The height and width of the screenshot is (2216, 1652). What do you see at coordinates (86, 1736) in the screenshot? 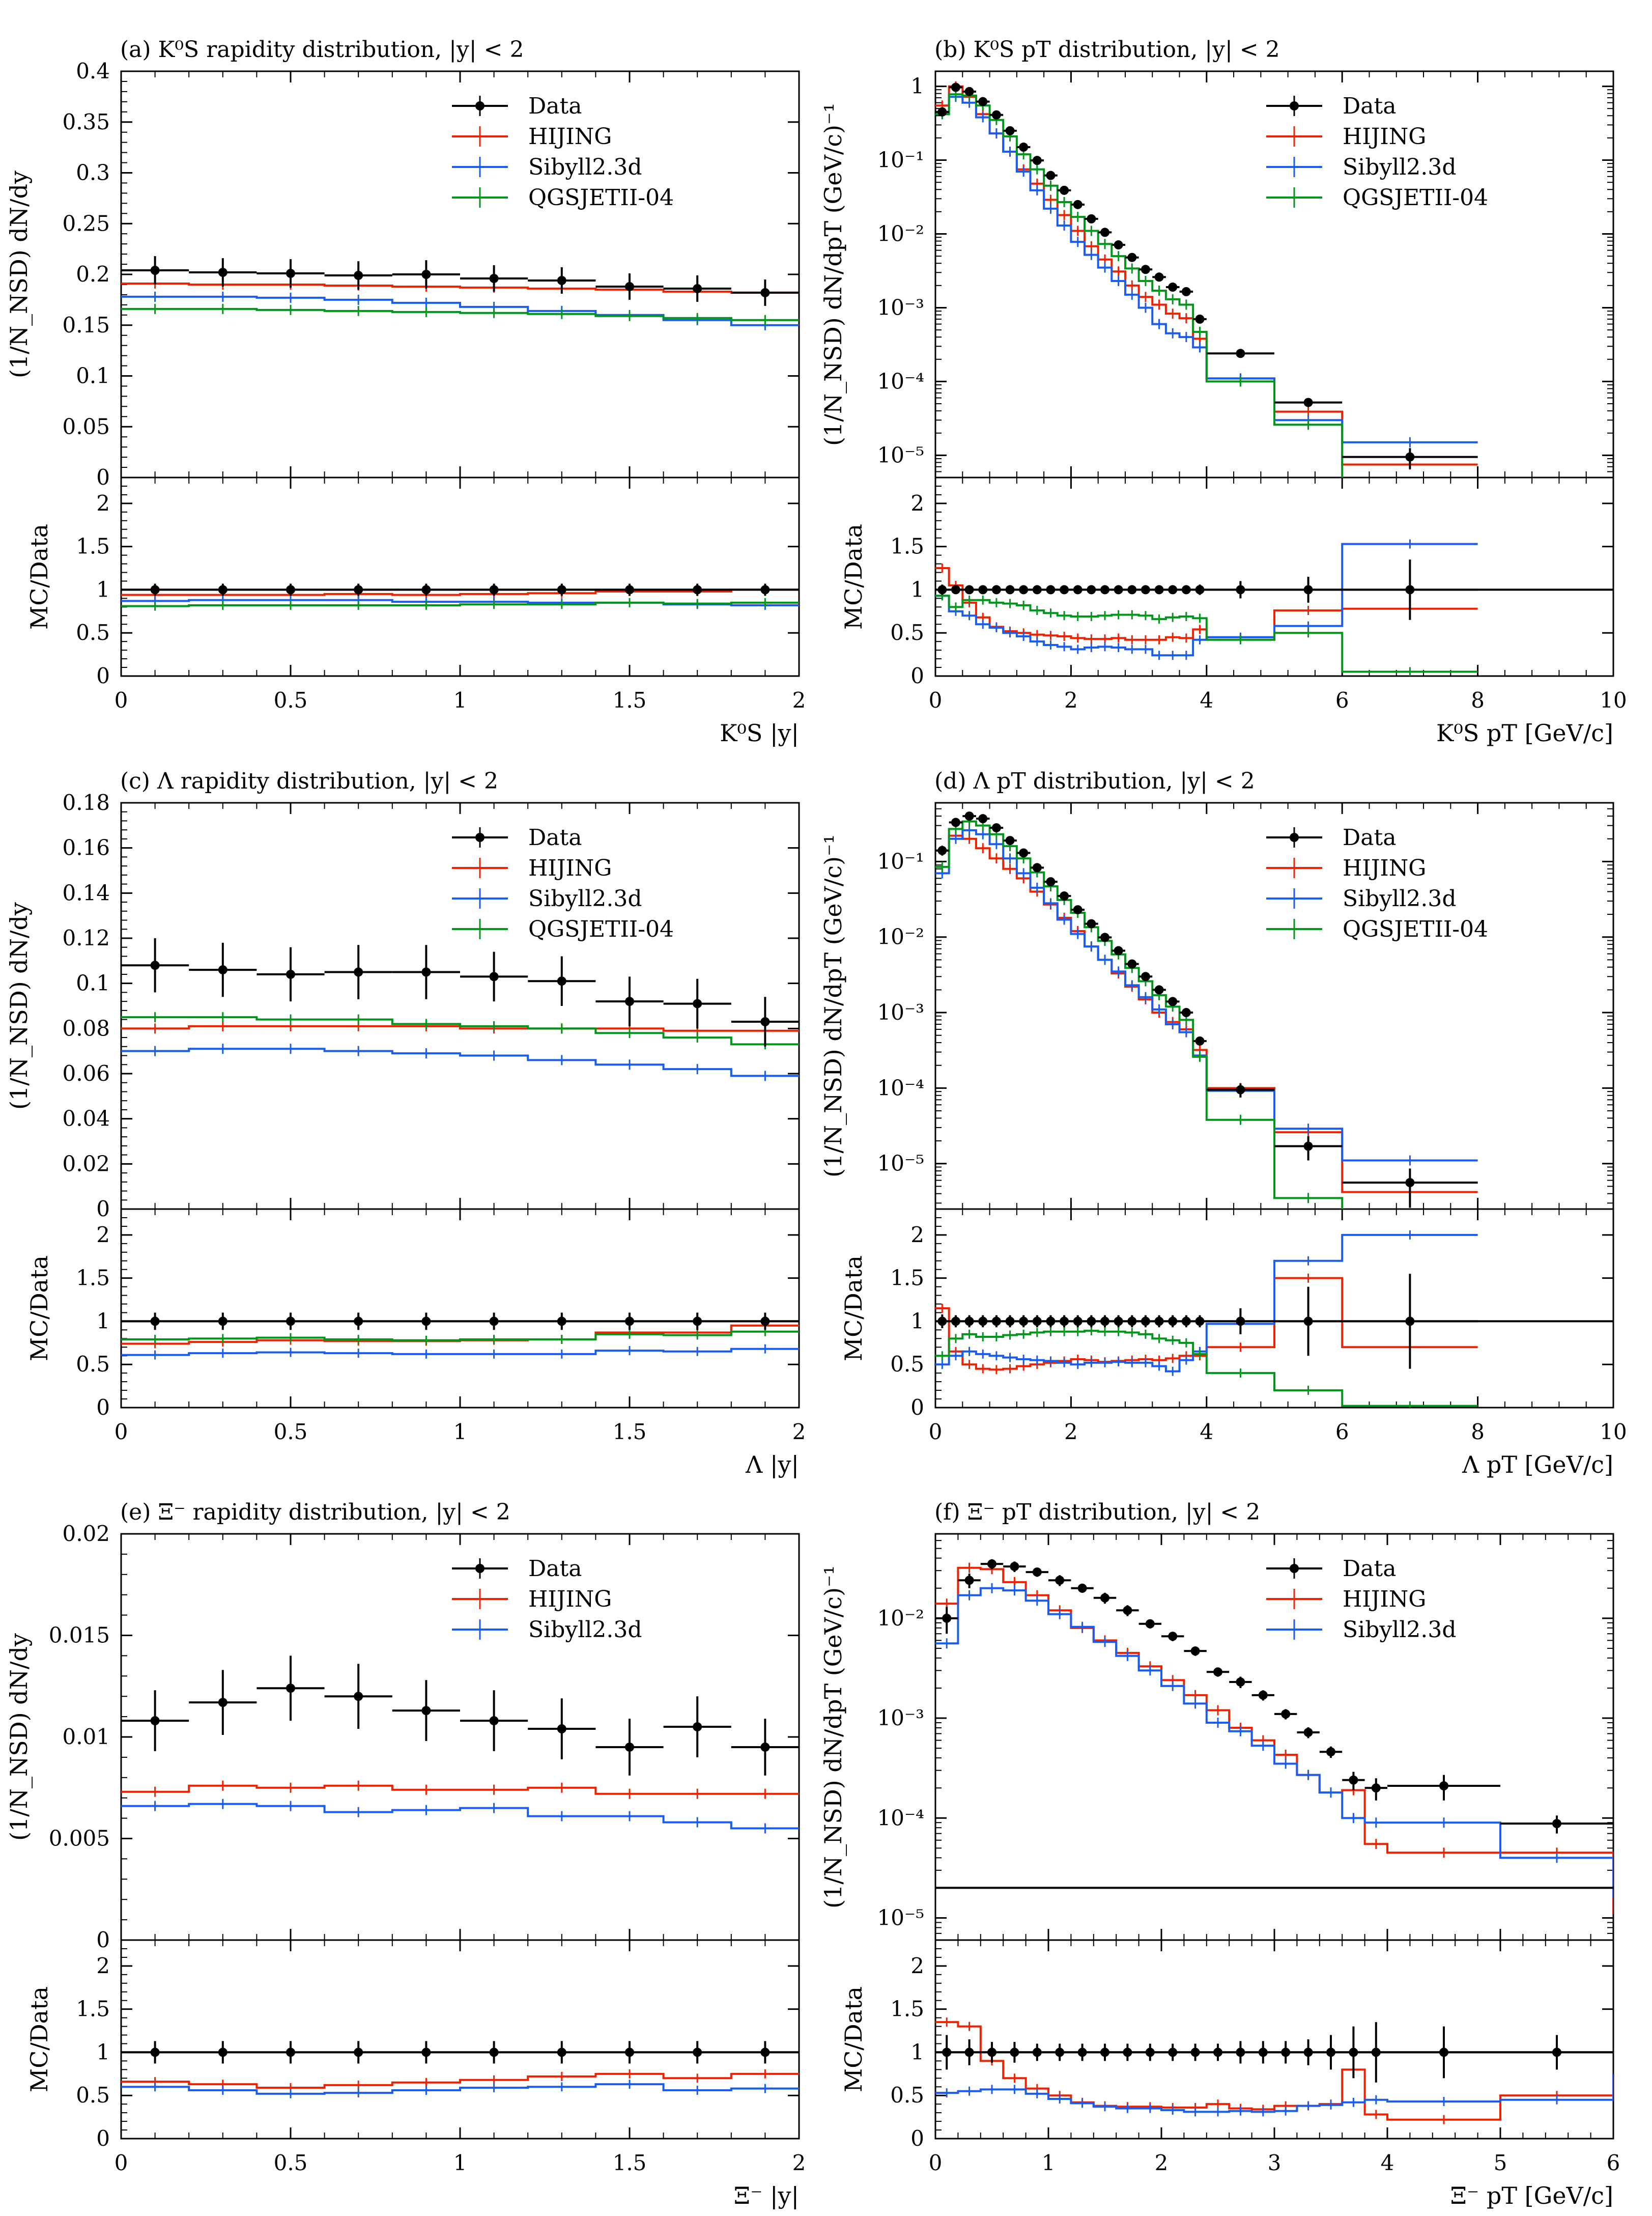
I see `y-tick-label: 0.01` at bounding box center [86, 1736].